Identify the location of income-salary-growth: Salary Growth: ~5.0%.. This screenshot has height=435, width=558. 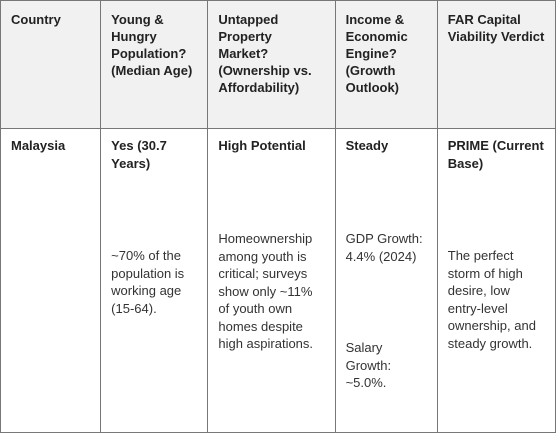
(368, 365).